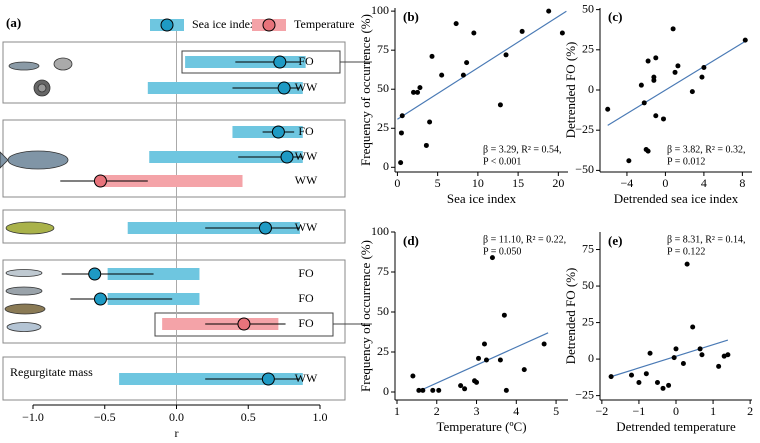 This screenshot has height=443, width=760. What do you see at coordinates (601, 411) in the screenshot?
I see `x-tick-label: −2` at bounding box center [601, 411].